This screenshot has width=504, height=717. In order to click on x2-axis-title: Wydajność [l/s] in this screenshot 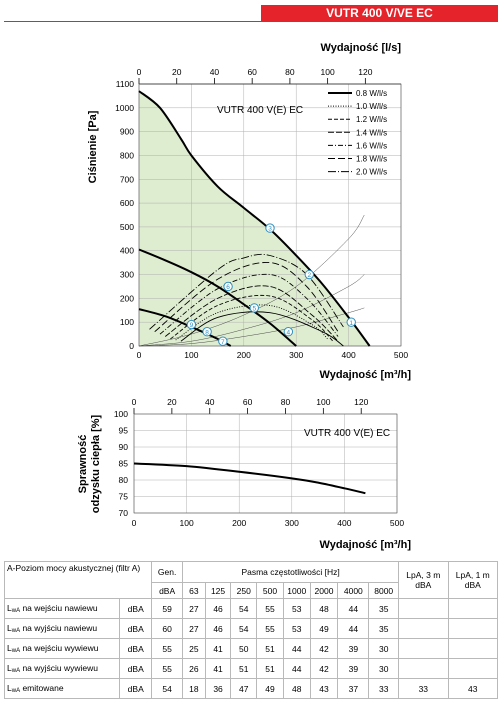, I will do `click(361, 48)`.